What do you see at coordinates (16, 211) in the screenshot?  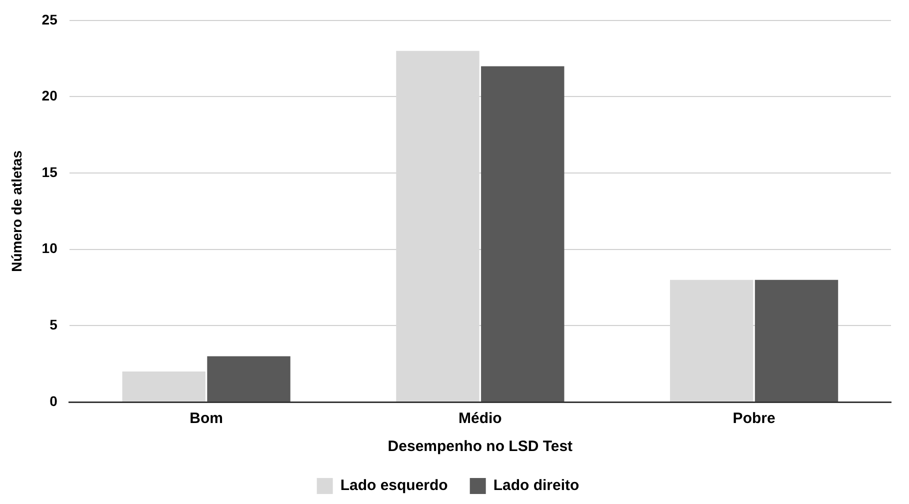 I see `y-axis-title: Número de atletas` at bounding box center [16, 211].